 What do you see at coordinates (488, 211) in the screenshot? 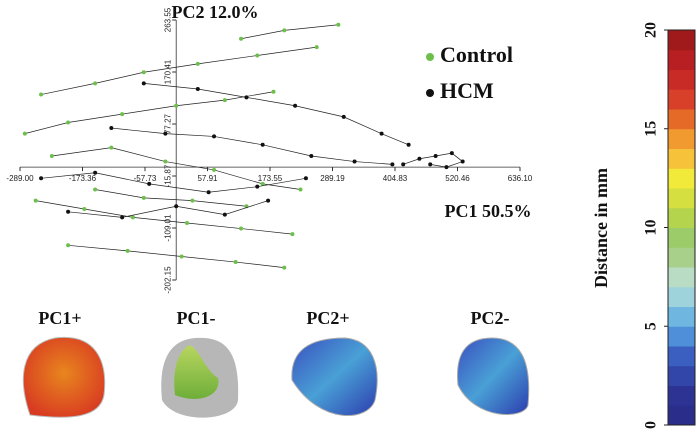
I see `x-axis-title: PC1 50.5%` at bounding box center [488, 211].